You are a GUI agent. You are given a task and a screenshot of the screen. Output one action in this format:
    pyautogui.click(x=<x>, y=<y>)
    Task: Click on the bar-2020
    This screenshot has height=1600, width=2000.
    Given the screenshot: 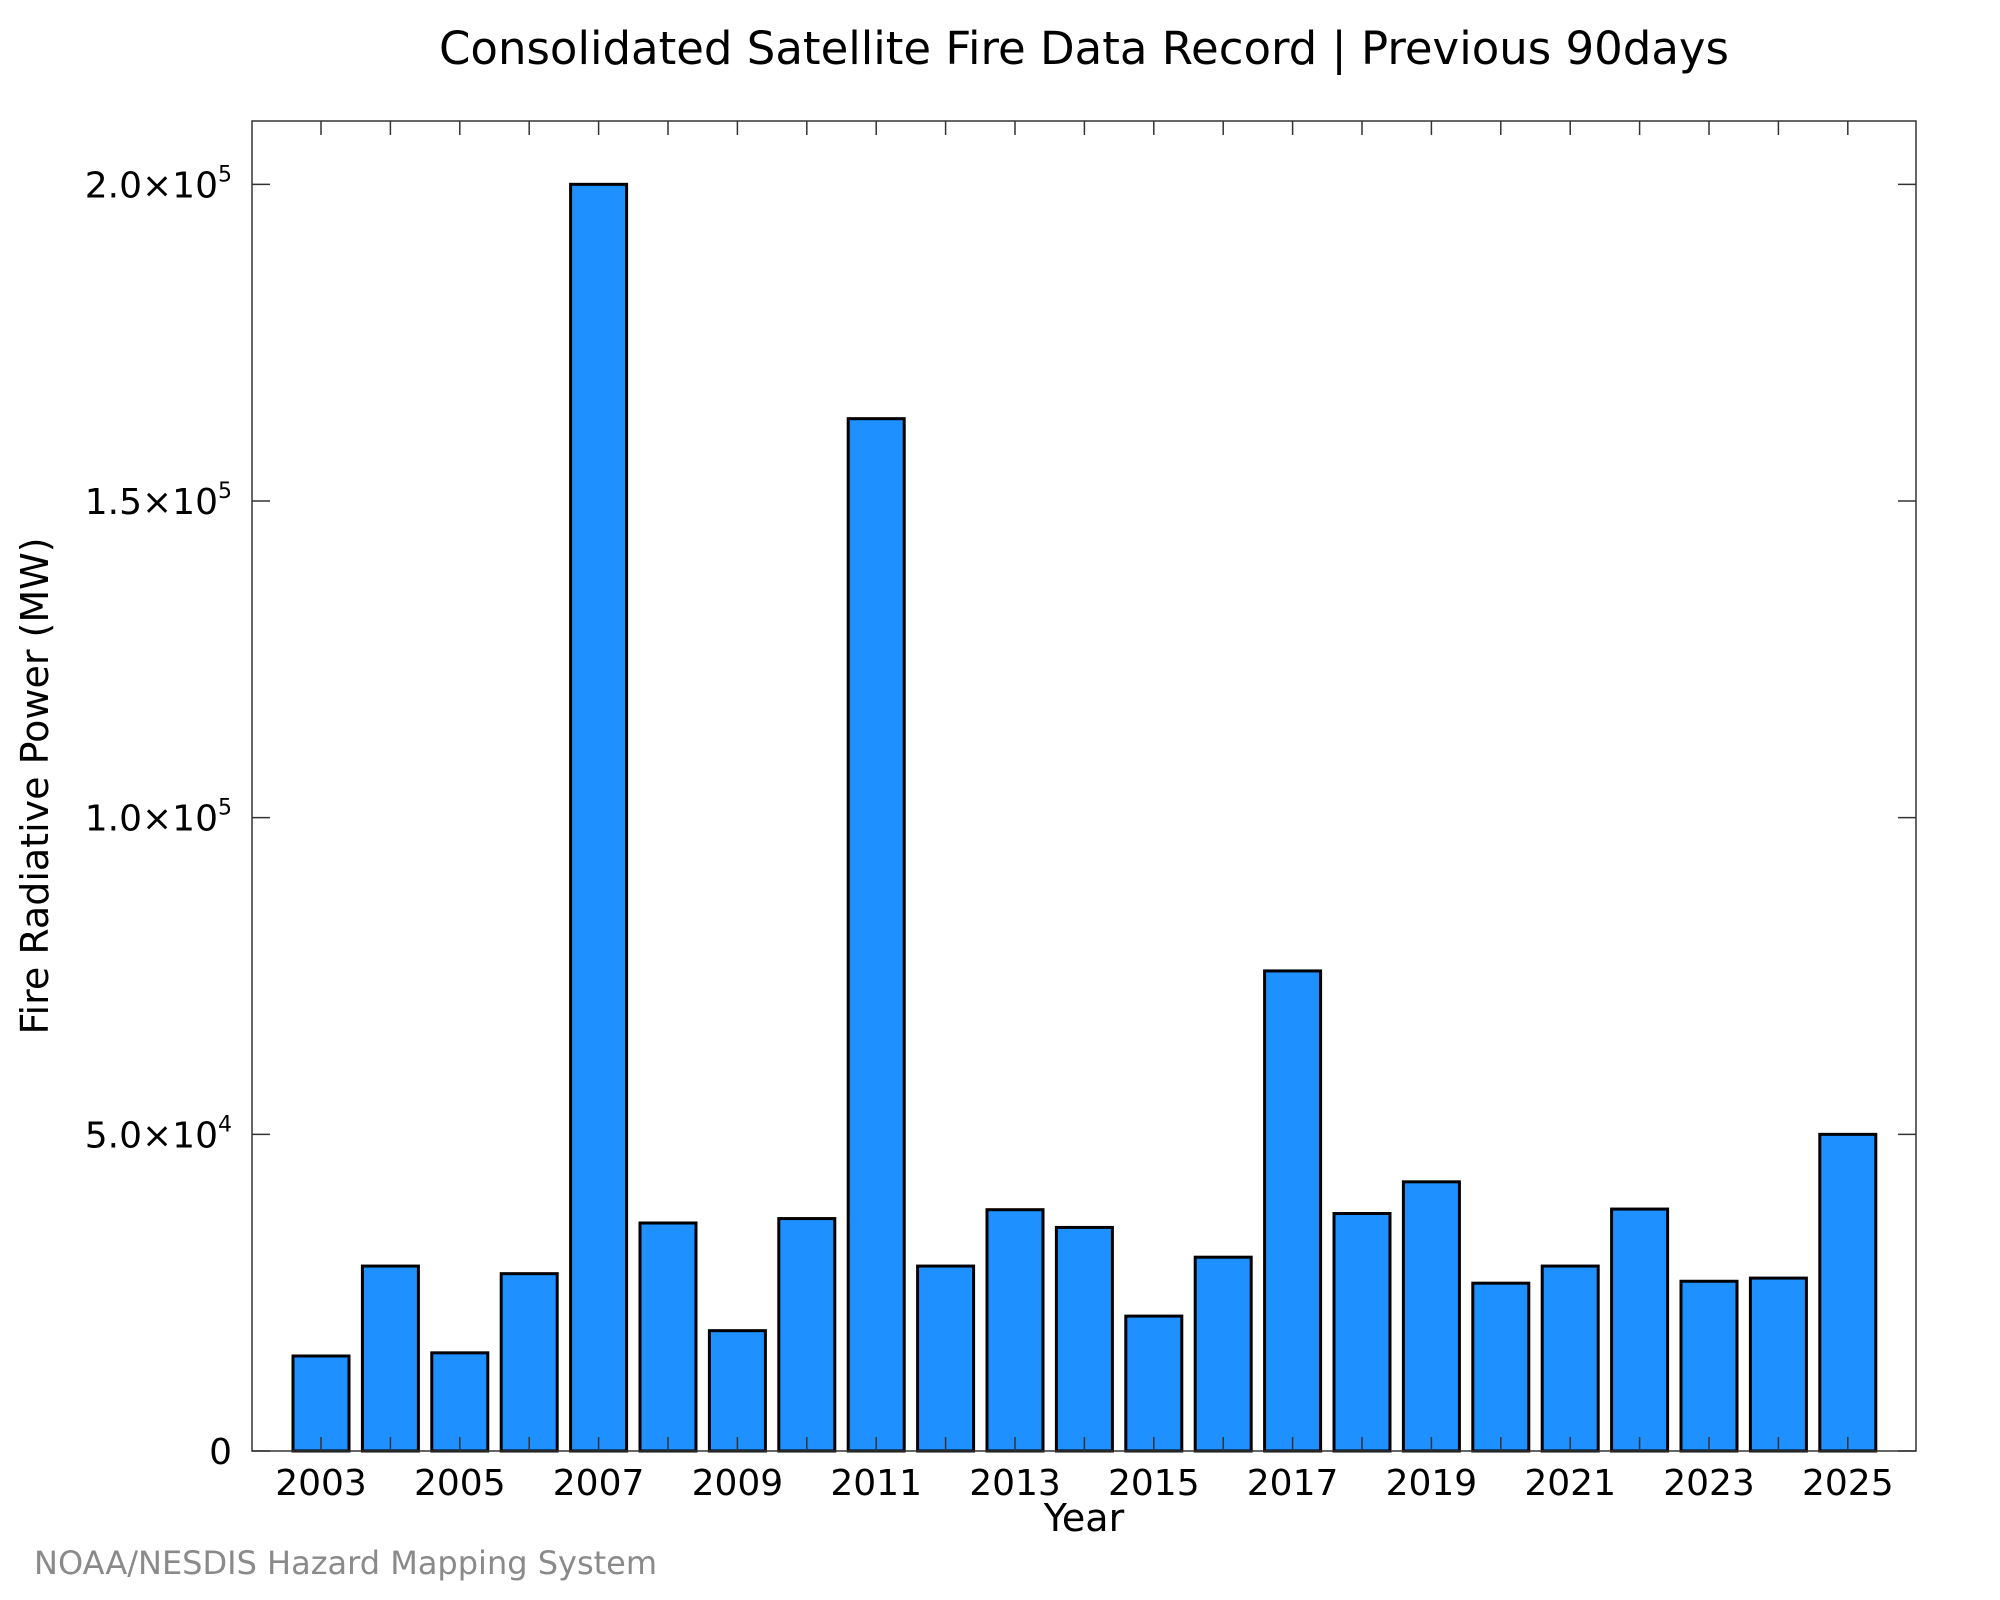 What is the action you would take?
    pyautogui.click(x=1501, y=1367)
    